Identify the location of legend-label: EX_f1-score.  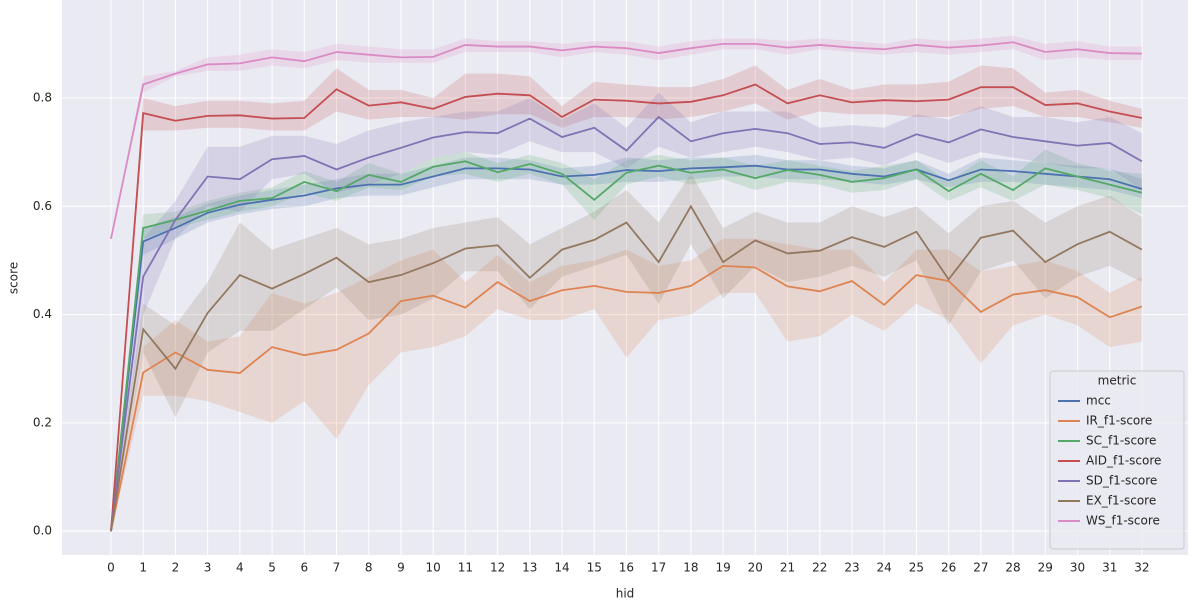
(1121, 501).